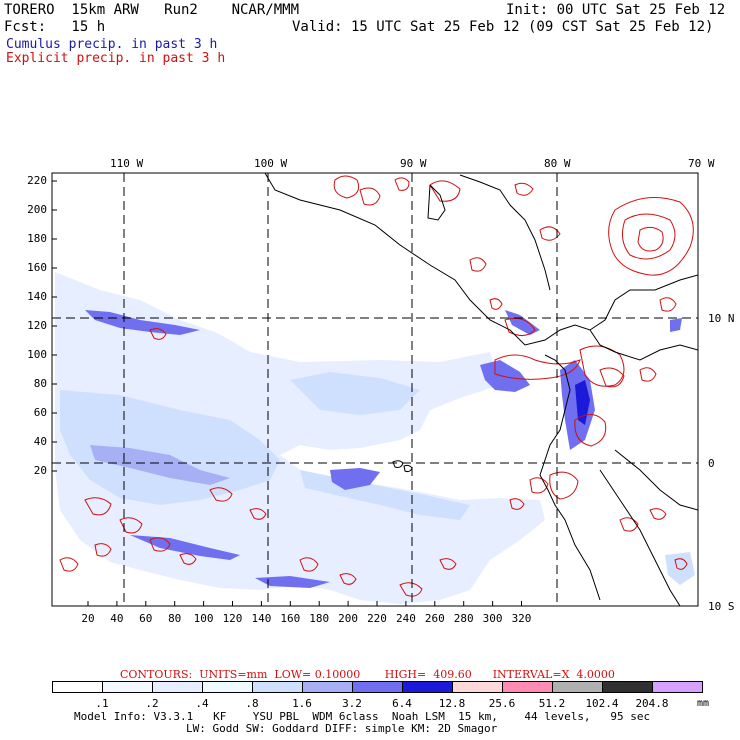  What do you see at coordinates (202, 703) in the screenshot?
I see `colorbar-label: .4` at bounding box center [202, 703].